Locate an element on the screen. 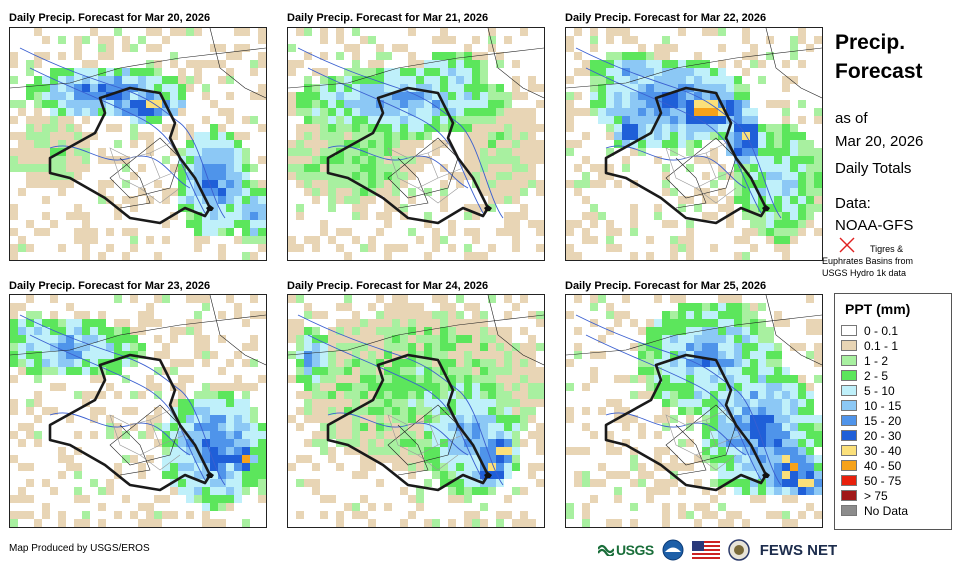 Image resolution: width=970 pixels, height=566 pixels. legend-label: 40 - 50 is located at coordinates (883, 465).